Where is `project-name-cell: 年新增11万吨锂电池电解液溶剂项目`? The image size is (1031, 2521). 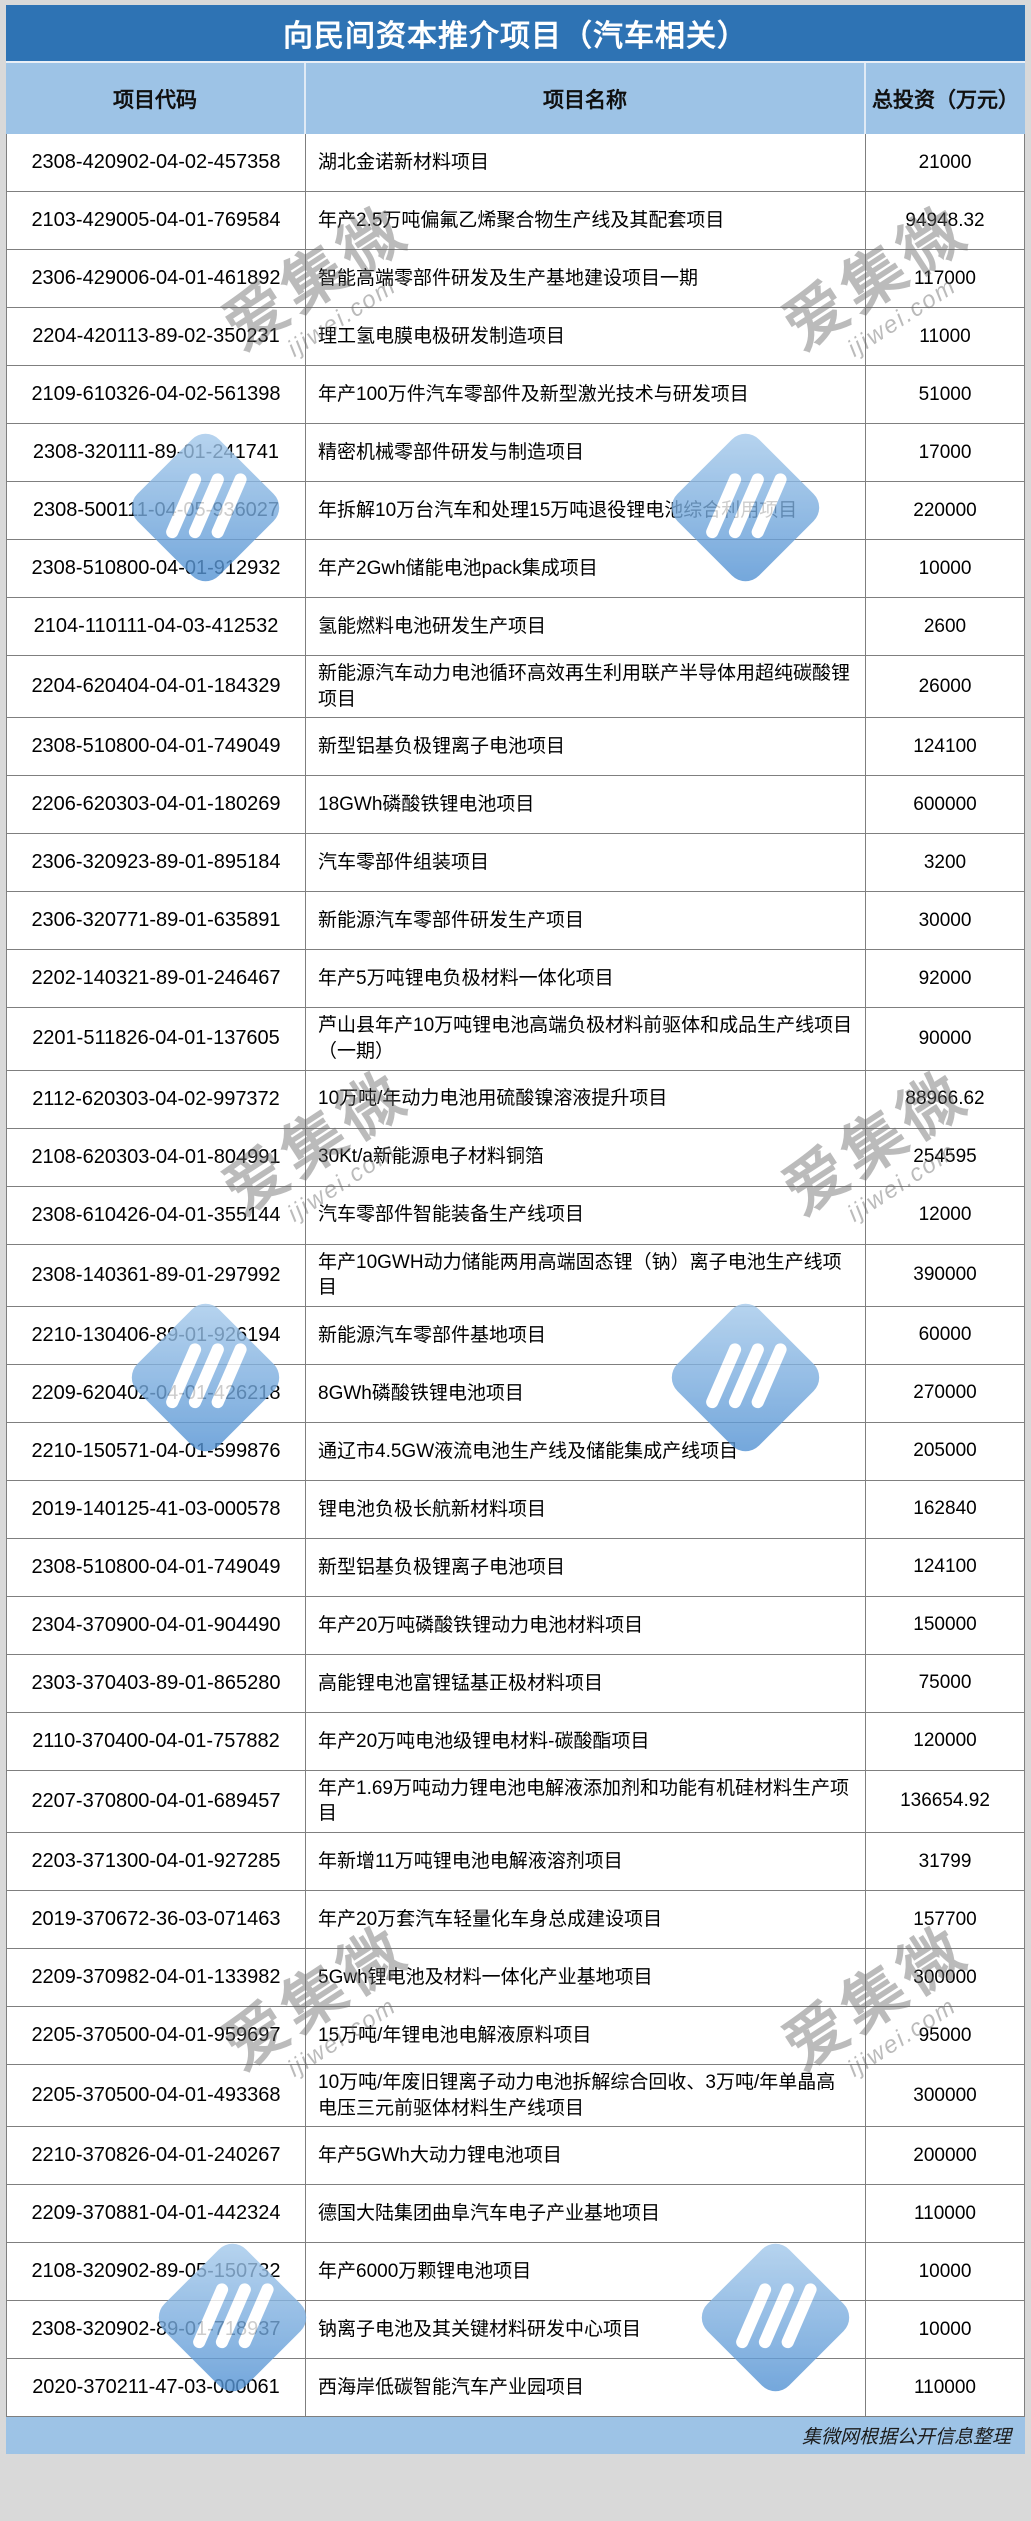
project-name-cell: 年新增11万吨锂电池电解液溶剂项目 is located at coordinates (586, 1862).